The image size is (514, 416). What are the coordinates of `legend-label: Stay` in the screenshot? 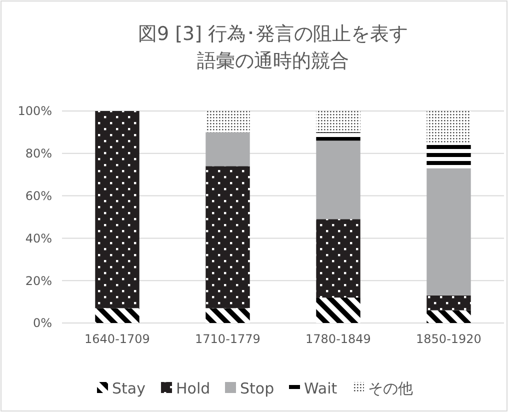 It's located at (129, 388).